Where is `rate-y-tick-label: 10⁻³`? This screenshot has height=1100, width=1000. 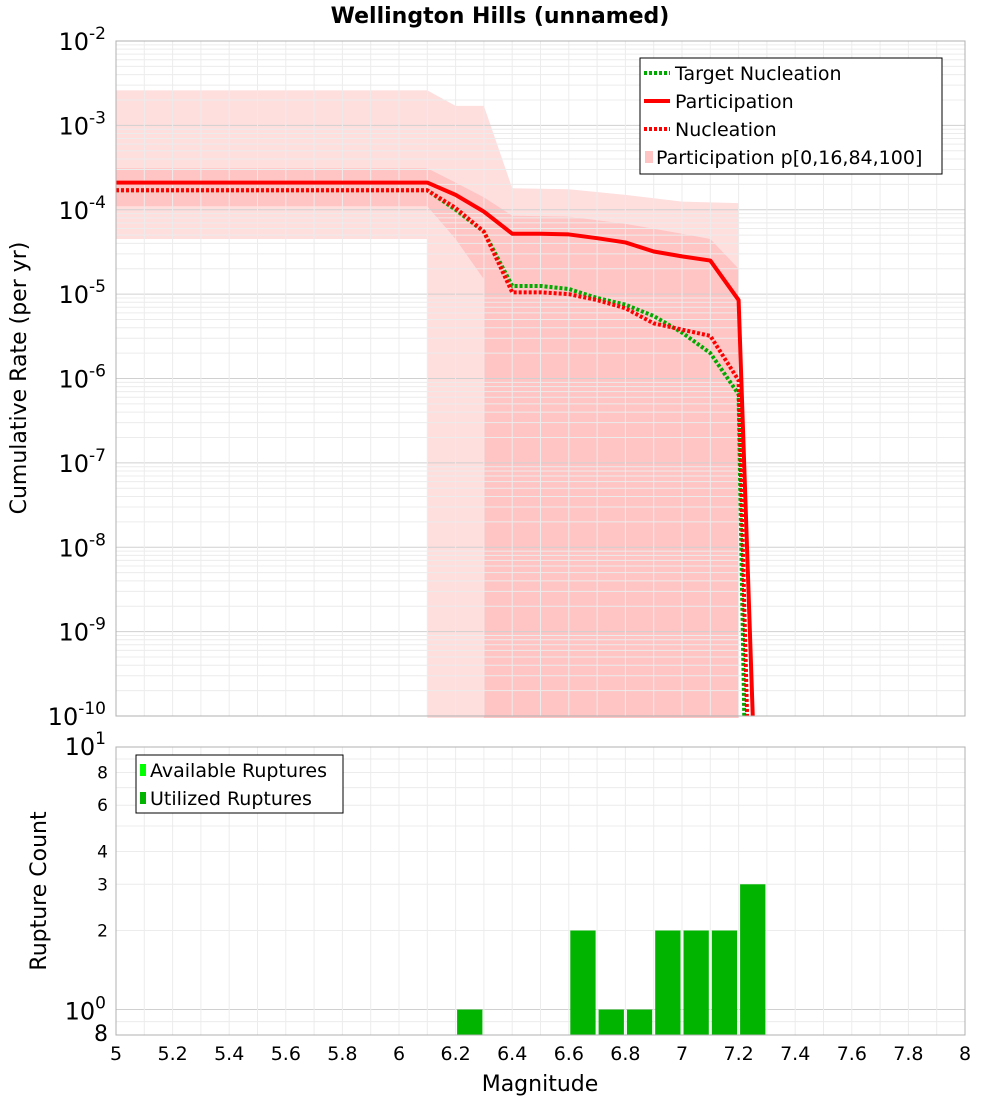
rate-y-tick-label: 10⁻³ is located at coordinates (83, 124).